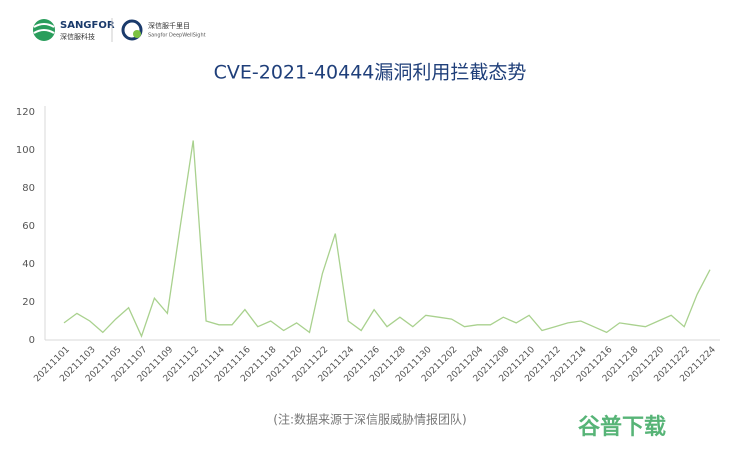  Describe the element at coordinates (87, 25) in the screenshot. I see `brand: SANGFOR` at that location.